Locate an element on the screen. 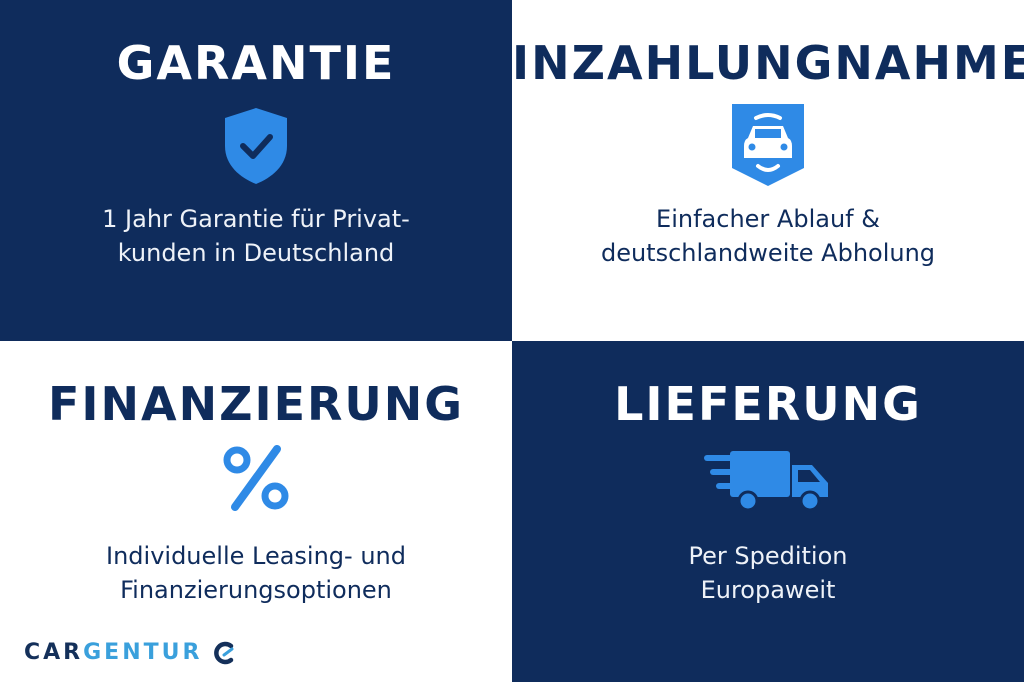  panel-title: INZAHLUNGNAHME is located at coordinates (768, 63).